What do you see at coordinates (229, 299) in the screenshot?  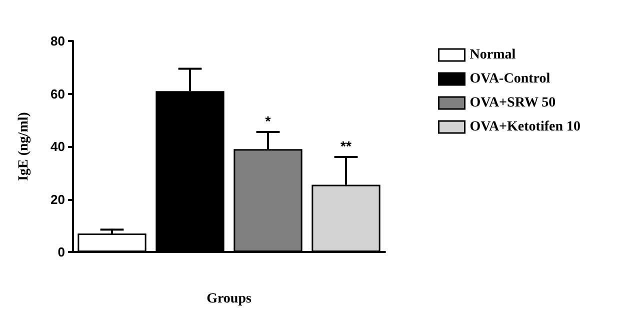 I see `x-axis-title: Groups` at bounding box center [229, 299].